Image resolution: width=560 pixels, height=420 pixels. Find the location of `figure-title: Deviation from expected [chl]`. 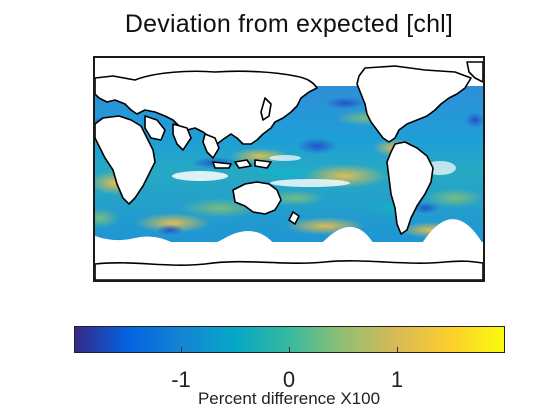

figure-title: Deviation from expected [chl] is located at coordinates (289, 24).